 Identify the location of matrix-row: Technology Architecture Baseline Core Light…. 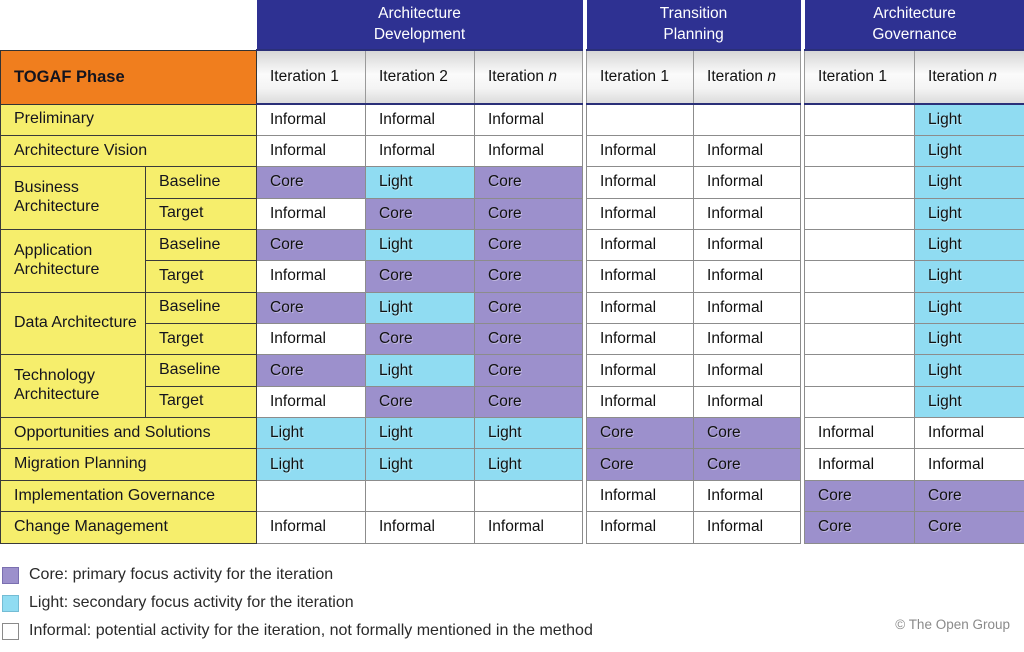
(512, 386).